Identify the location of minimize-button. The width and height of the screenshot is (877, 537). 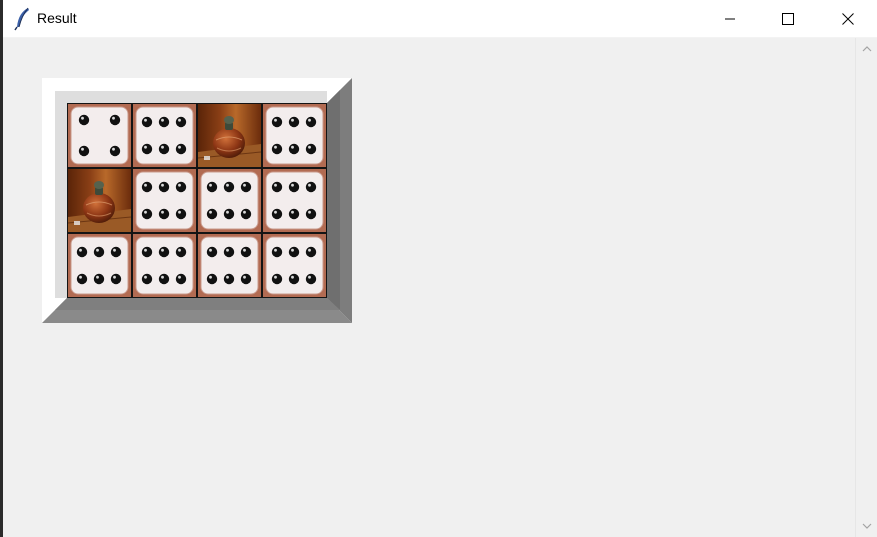
(730, 19).